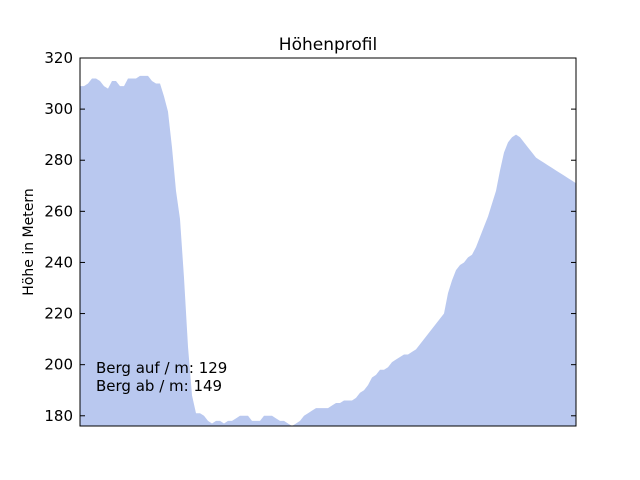 This screenshot has height=480, width=640. I want to click on y-tick-label: 200, so click(58, 365).